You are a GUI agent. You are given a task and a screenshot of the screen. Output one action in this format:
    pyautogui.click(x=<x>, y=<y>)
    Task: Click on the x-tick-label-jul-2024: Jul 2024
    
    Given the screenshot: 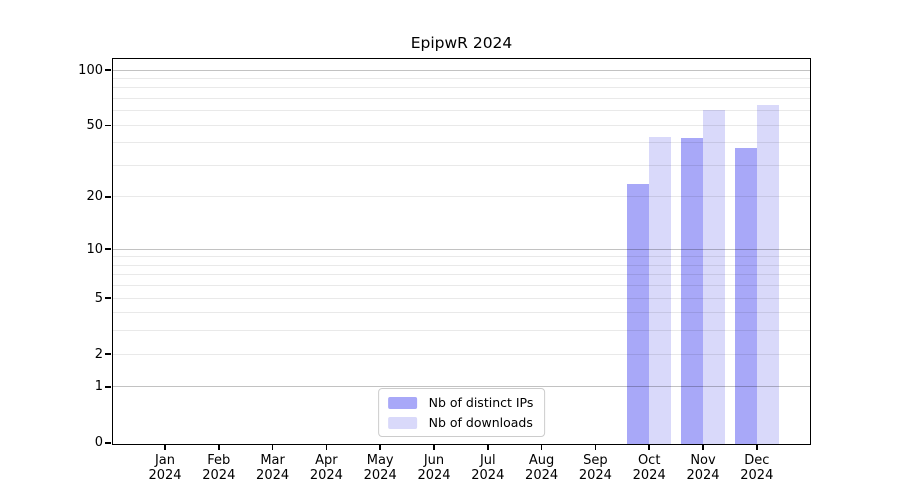 What is the action you would take?
    pyautogui.click(x=488, y=468)
    